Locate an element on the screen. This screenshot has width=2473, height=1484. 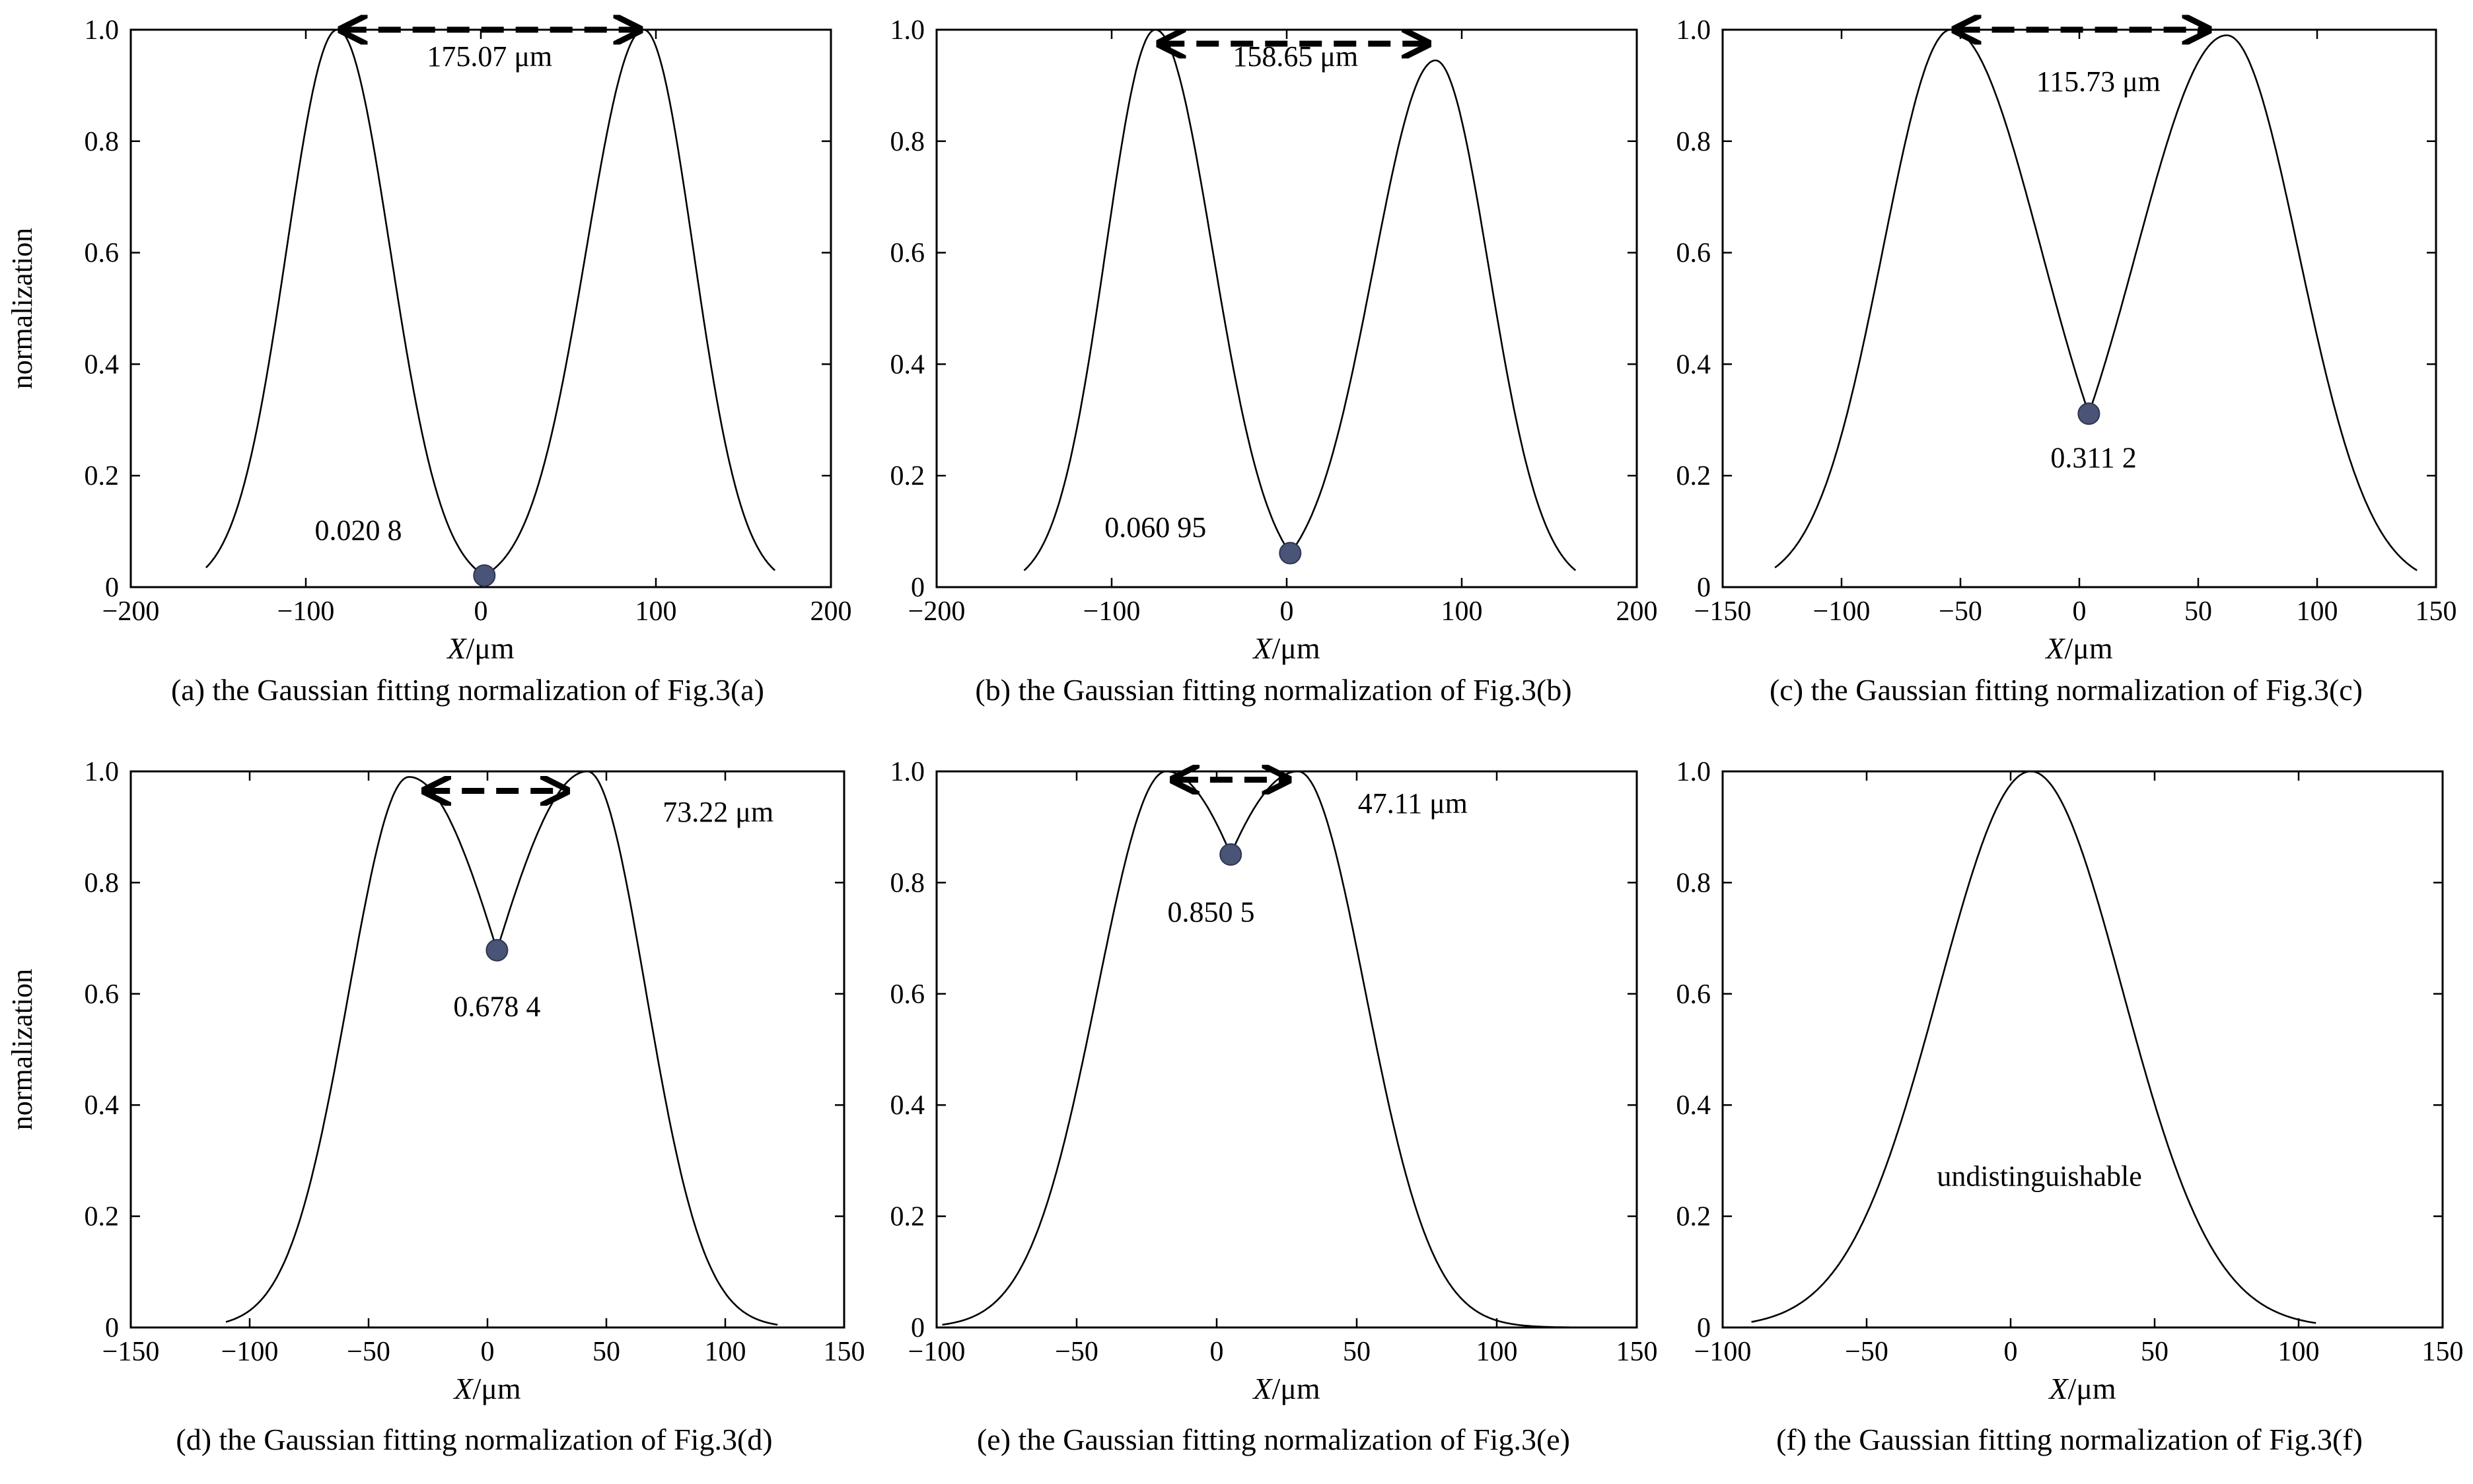
separation-label: 115.73 μm is located at coordinates (2098, 81).